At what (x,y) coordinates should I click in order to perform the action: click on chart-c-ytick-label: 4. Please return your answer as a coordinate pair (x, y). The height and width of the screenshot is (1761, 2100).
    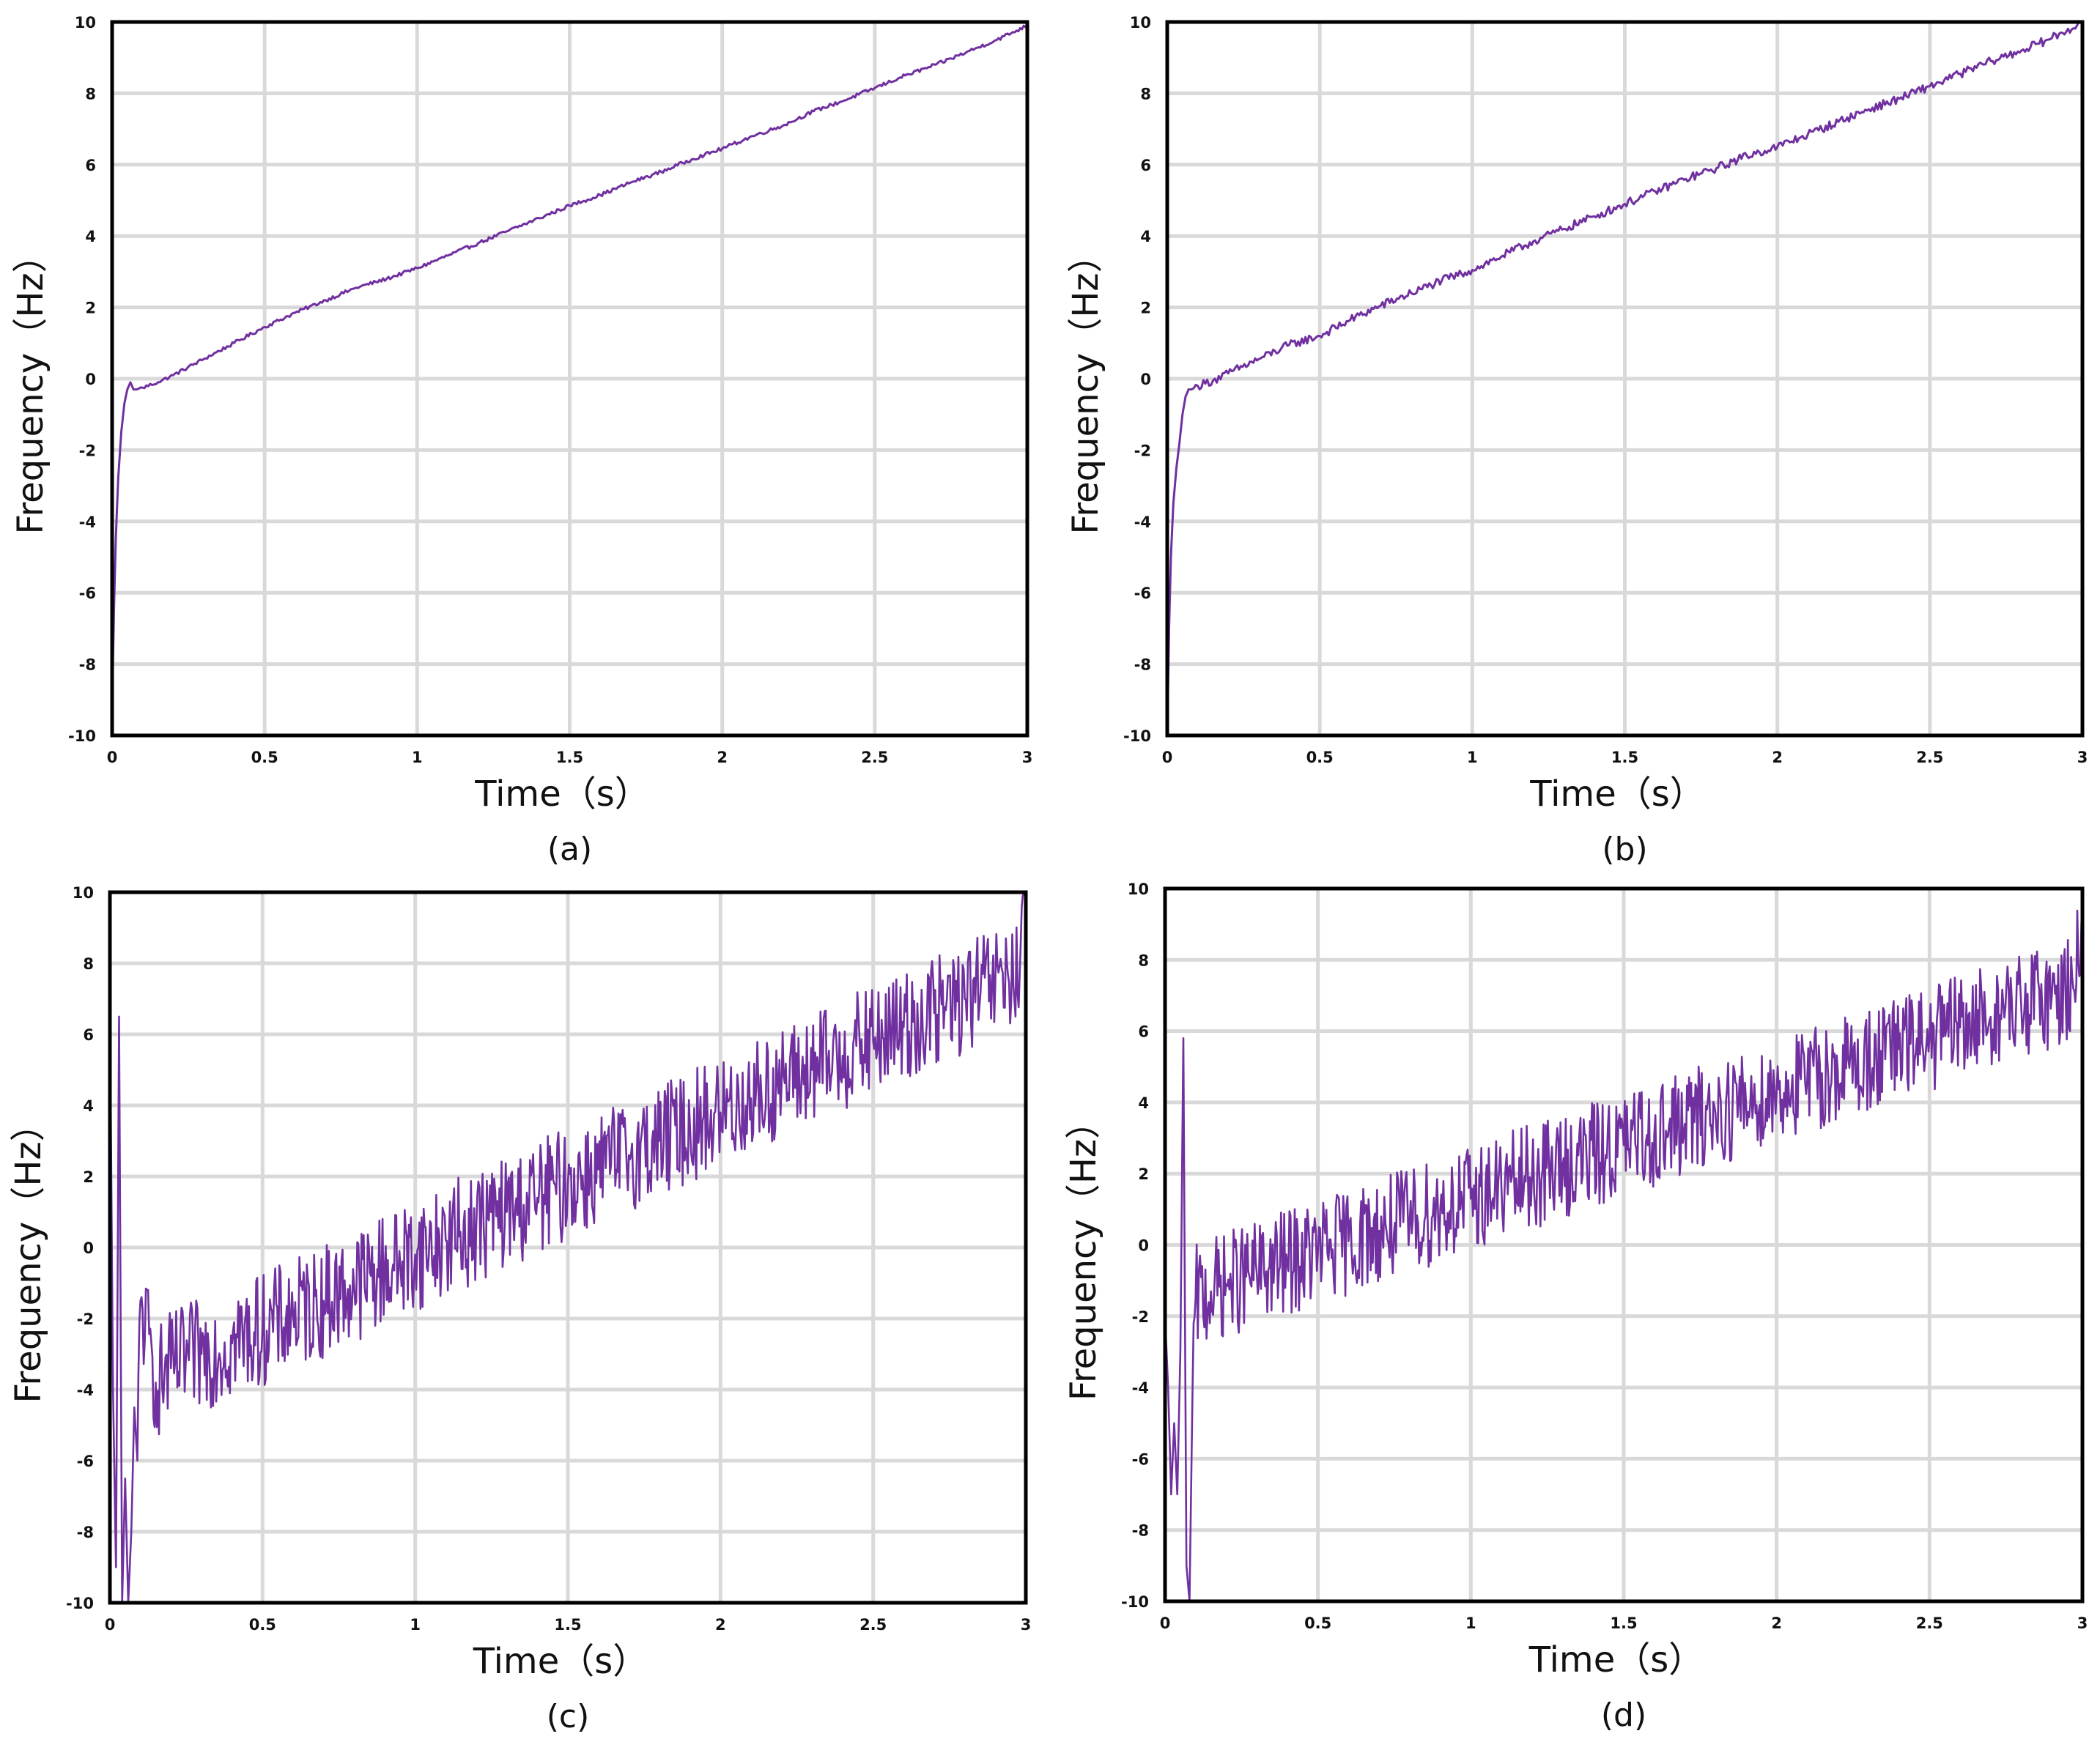
    Looking at the image, I should click on (88, 1106).